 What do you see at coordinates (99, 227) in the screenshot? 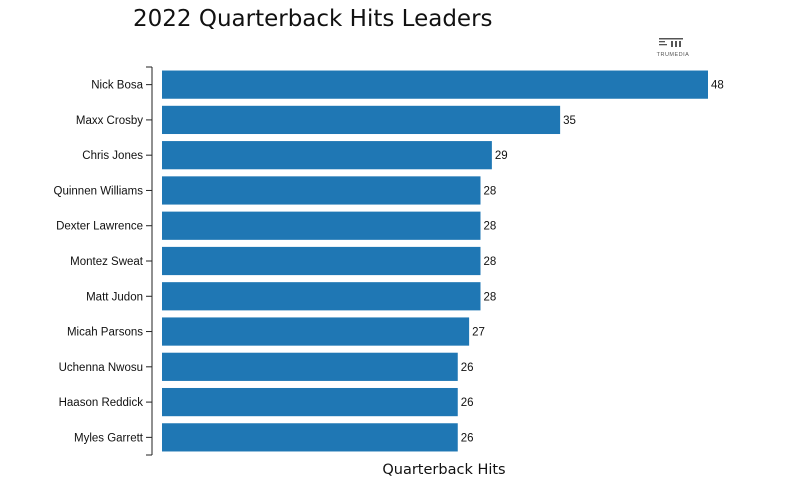
I see `category-label: Dexter Lawrence` at bounding box center [99, 227].